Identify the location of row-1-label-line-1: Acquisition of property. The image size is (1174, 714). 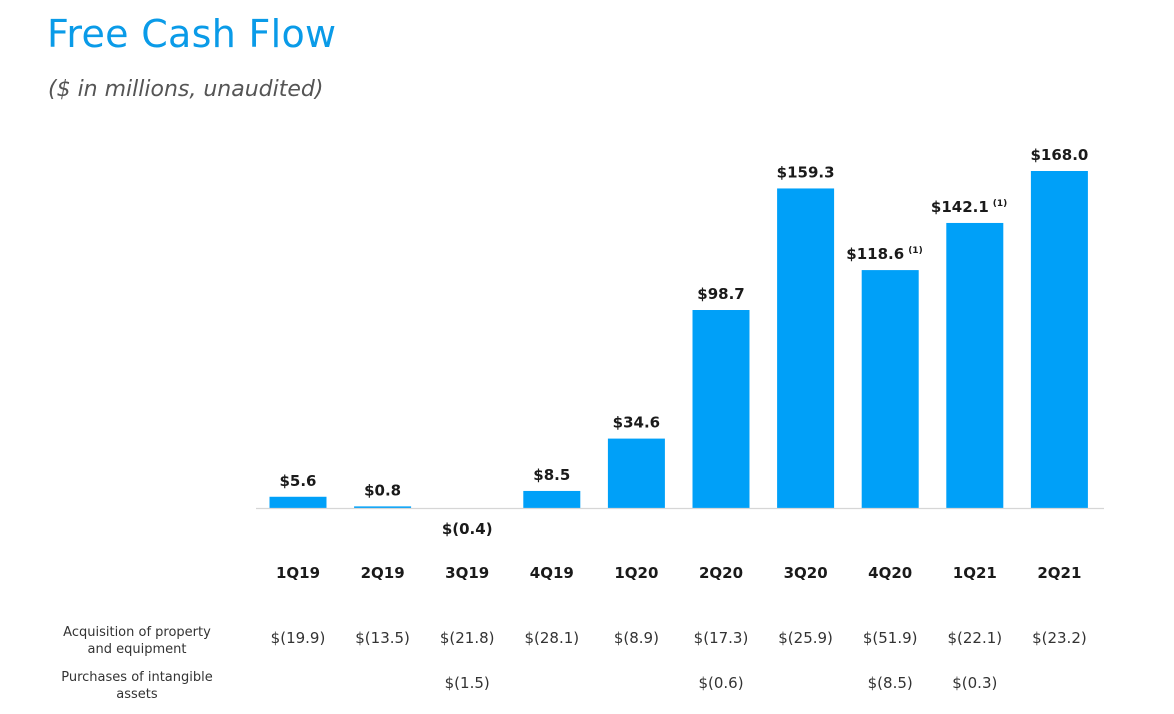
(137, 632).